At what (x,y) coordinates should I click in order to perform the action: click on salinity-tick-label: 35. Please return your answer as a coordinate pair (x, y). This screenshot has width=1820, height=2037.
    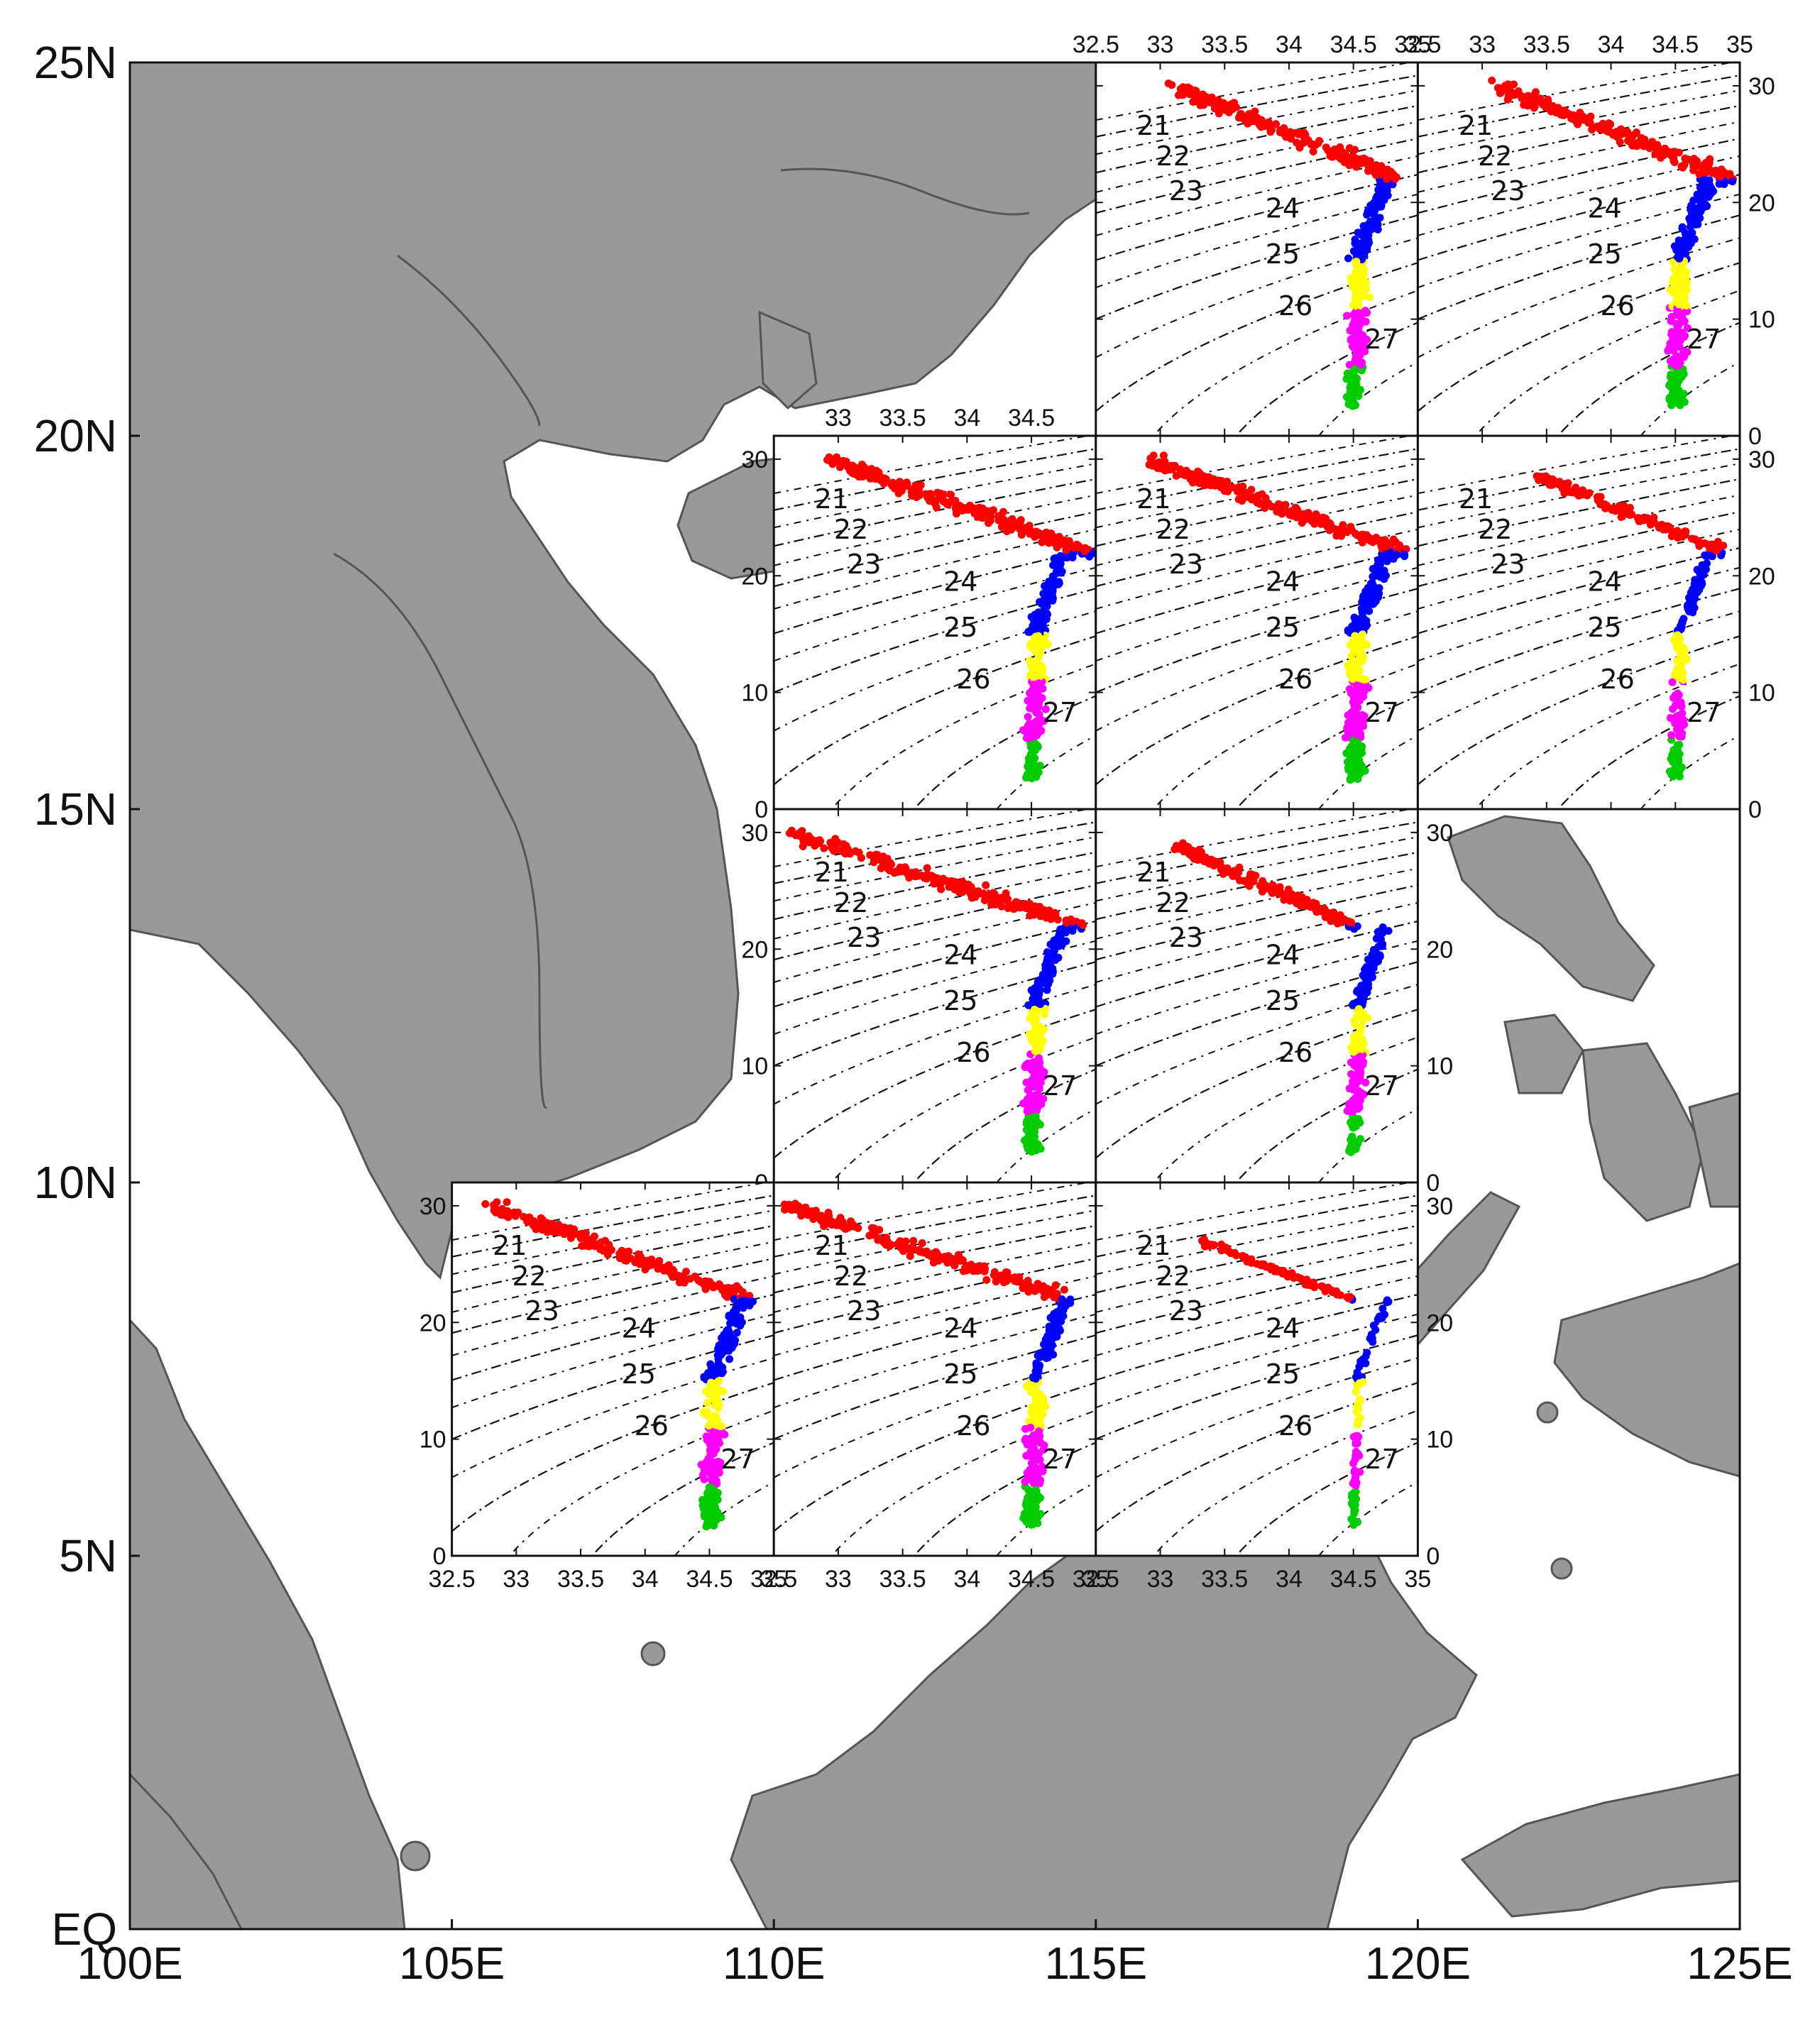
    Looking at the image, I should click on (1417, 1579).